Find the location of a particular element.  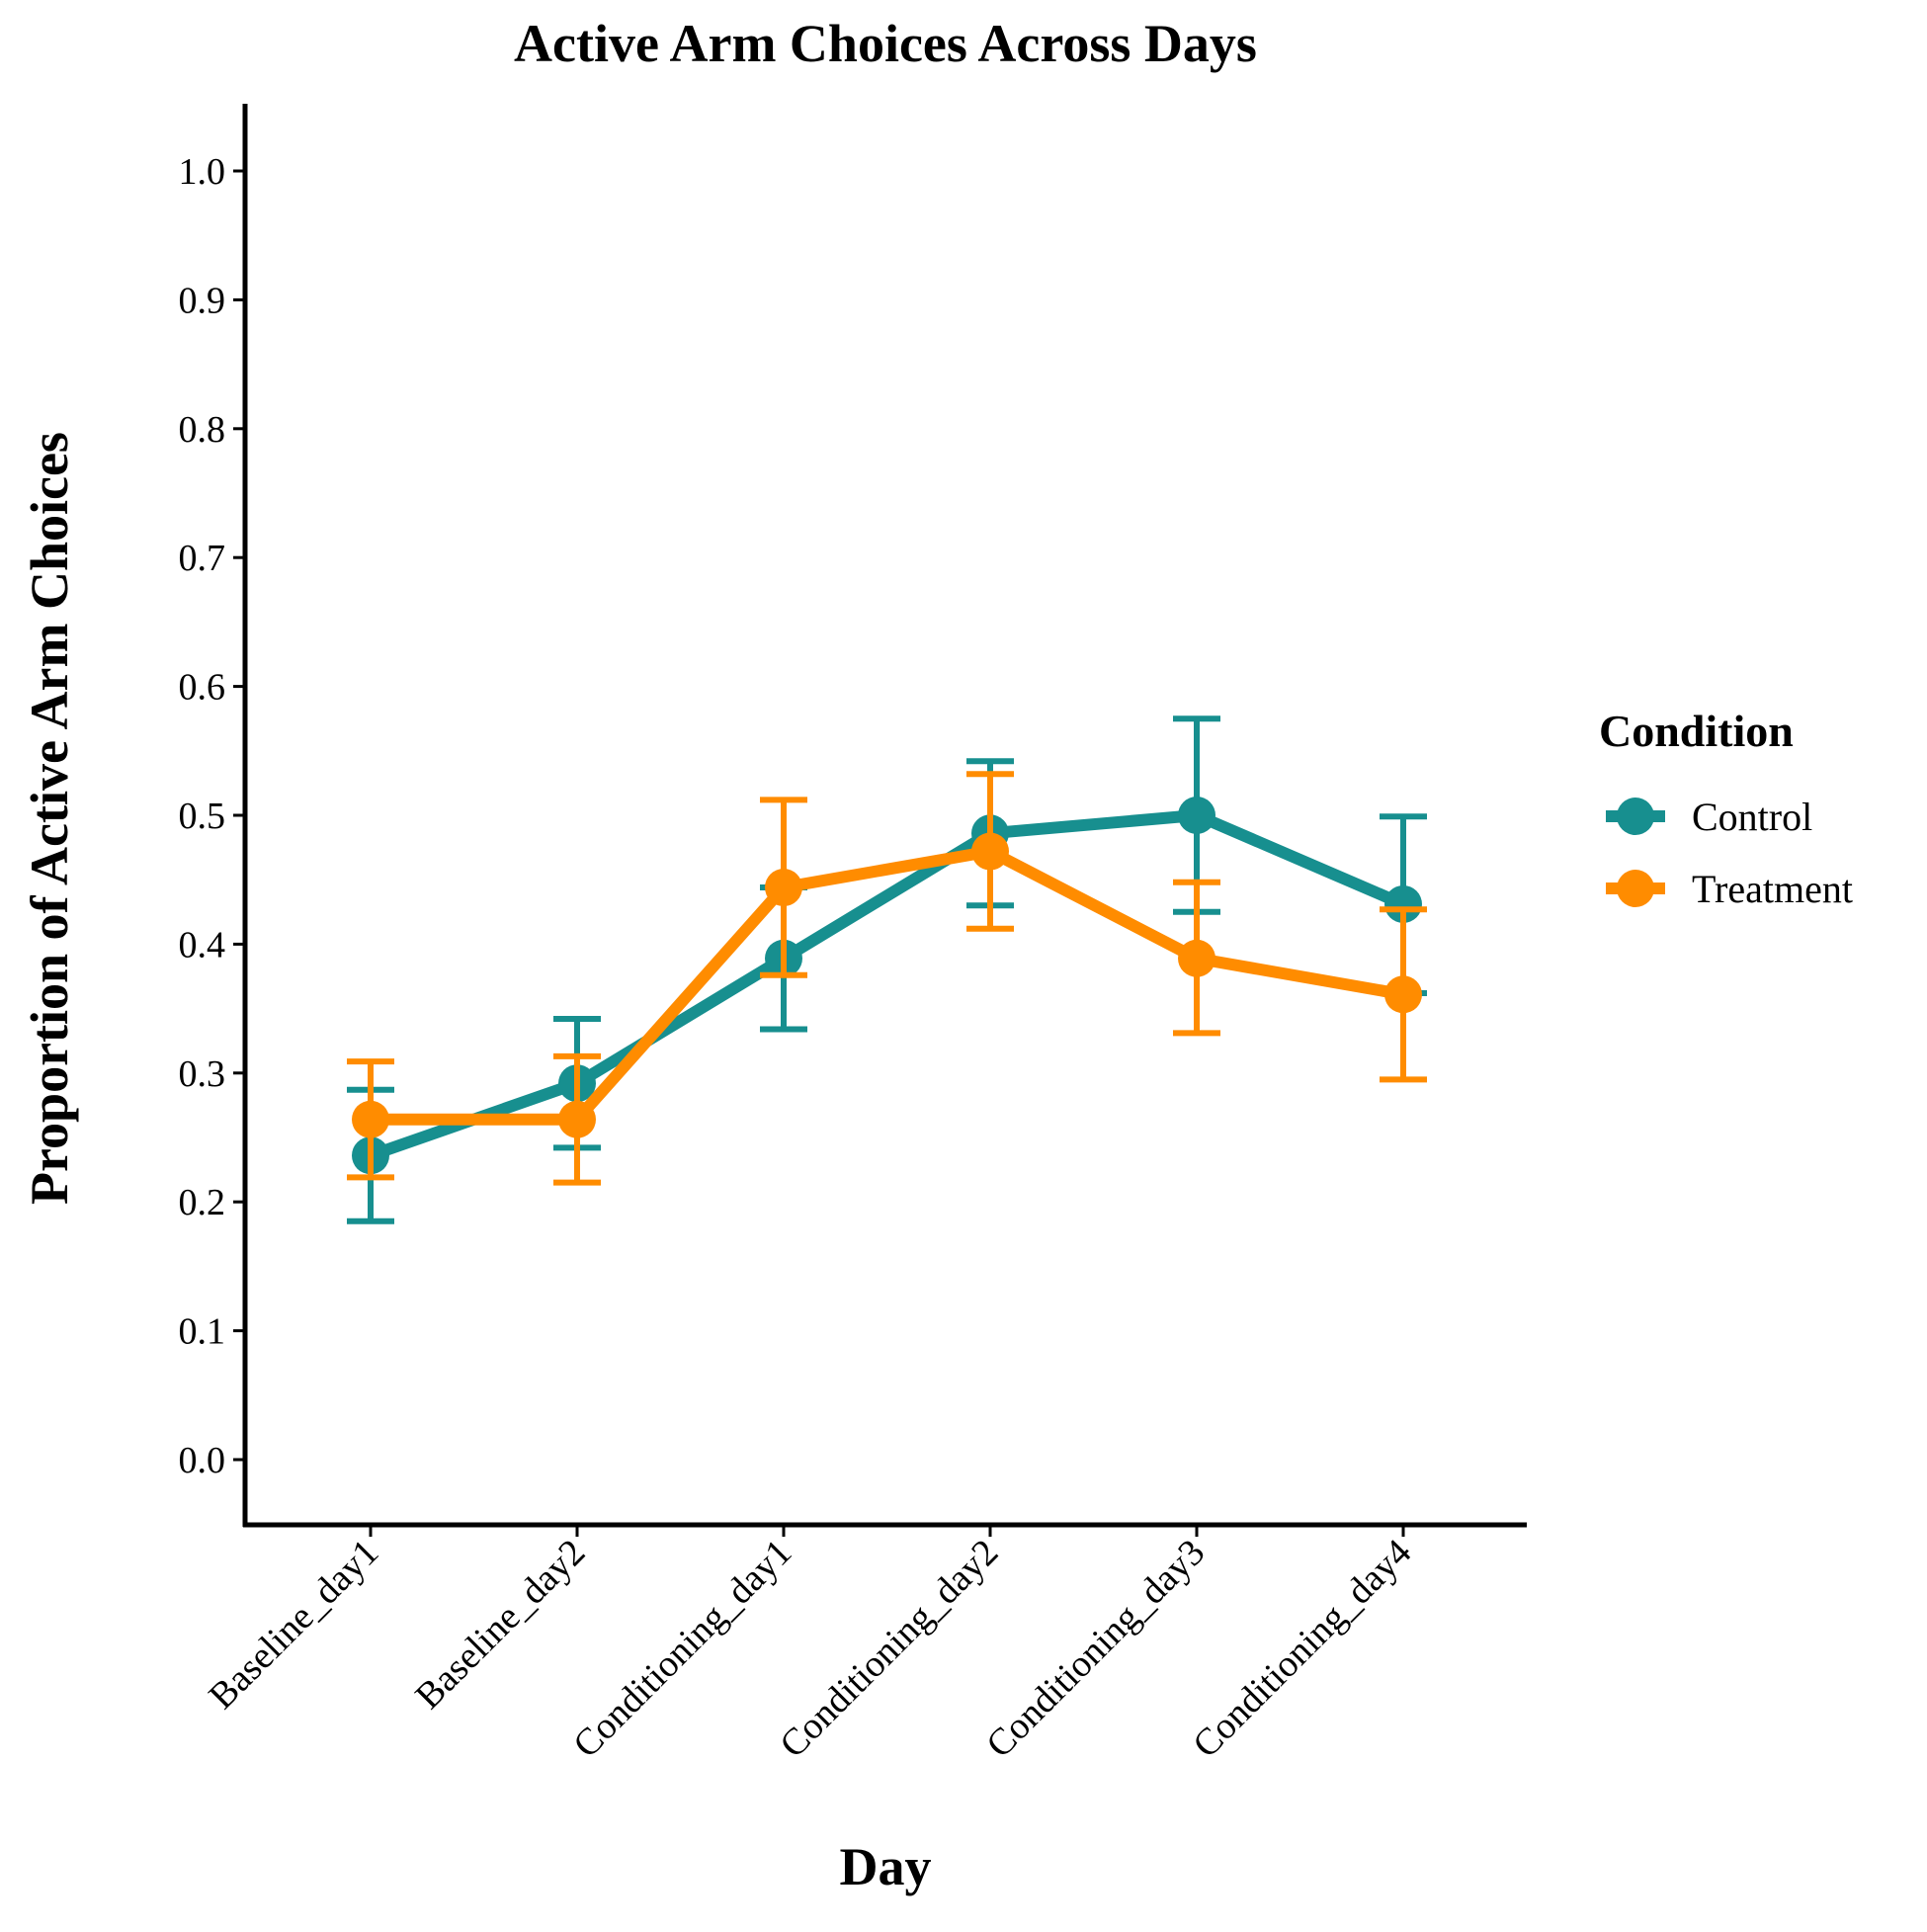

x-tick-label: Baseline_day1 is located at coordinates (293, 1625).